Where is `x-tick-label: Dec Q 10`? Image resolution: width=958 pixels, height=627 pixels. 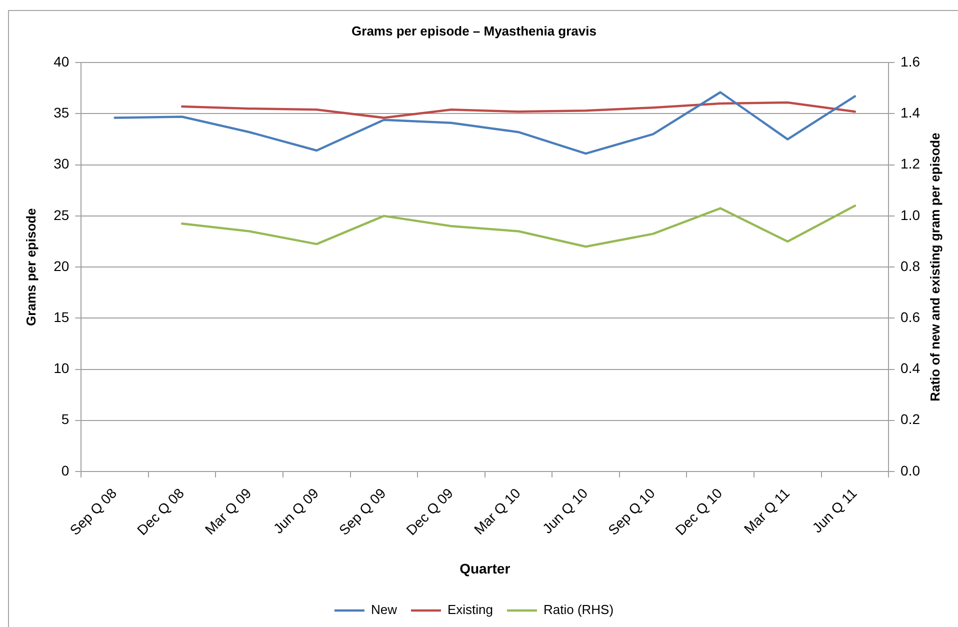
x-tick-label: Dec Q 10 is located at coordinates (699, 511).